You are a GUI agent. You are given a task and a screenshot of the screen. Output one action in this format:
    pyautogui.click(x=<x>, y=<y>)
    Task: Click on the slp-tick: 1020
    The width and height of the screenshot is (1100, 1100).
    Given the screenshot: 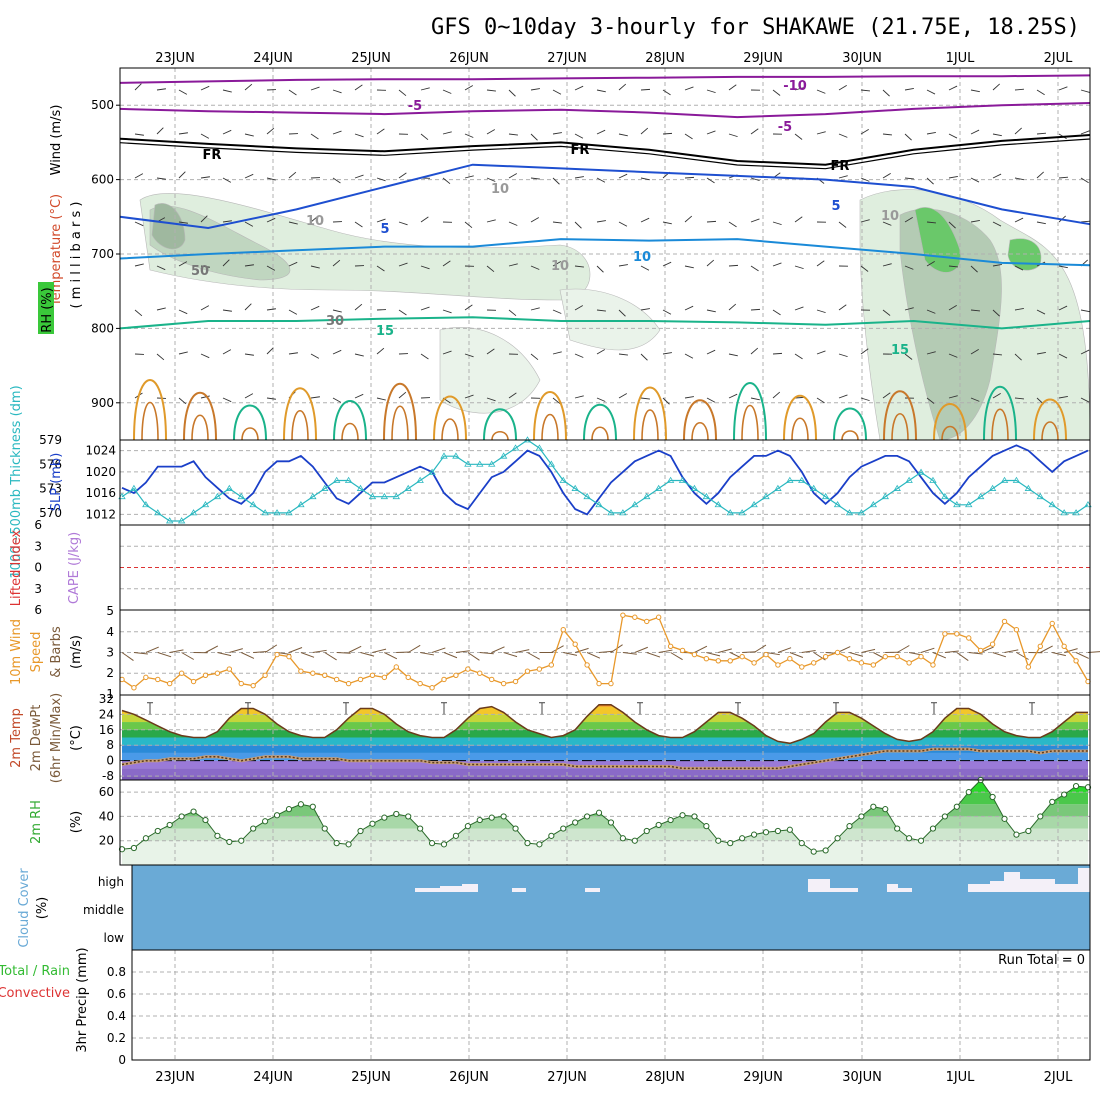 What is the action you would take?
    pyautogui.click(x=100, y=472)
    